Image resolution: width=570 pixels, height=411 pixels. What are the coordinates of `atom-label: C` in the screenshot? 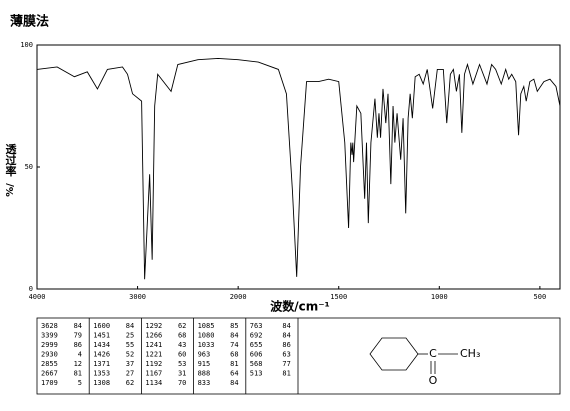 It's located at (433, 353).